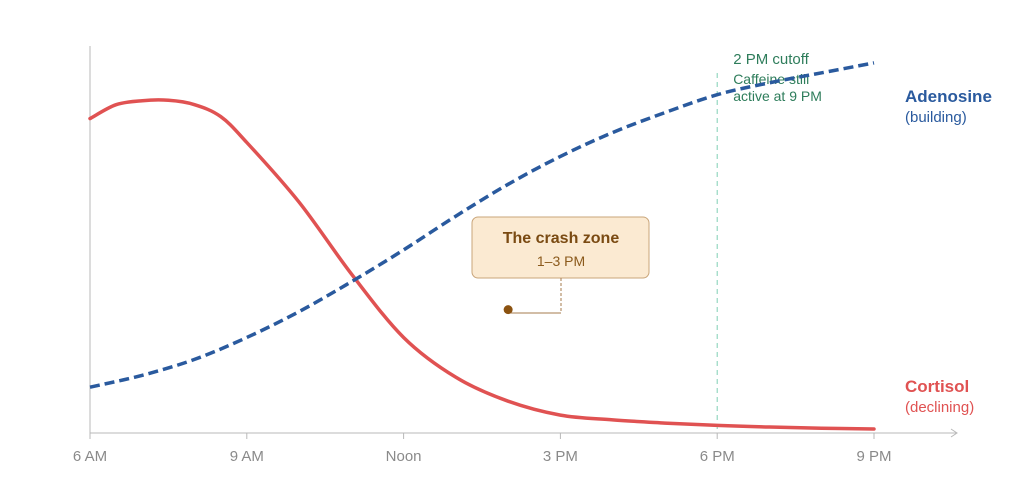 This screenshot has height=493, width=1024. Describe the element at coordinates (771, 79) in the screenshot. I see `cutoff-note-line-1: Caffeine still` at that location.